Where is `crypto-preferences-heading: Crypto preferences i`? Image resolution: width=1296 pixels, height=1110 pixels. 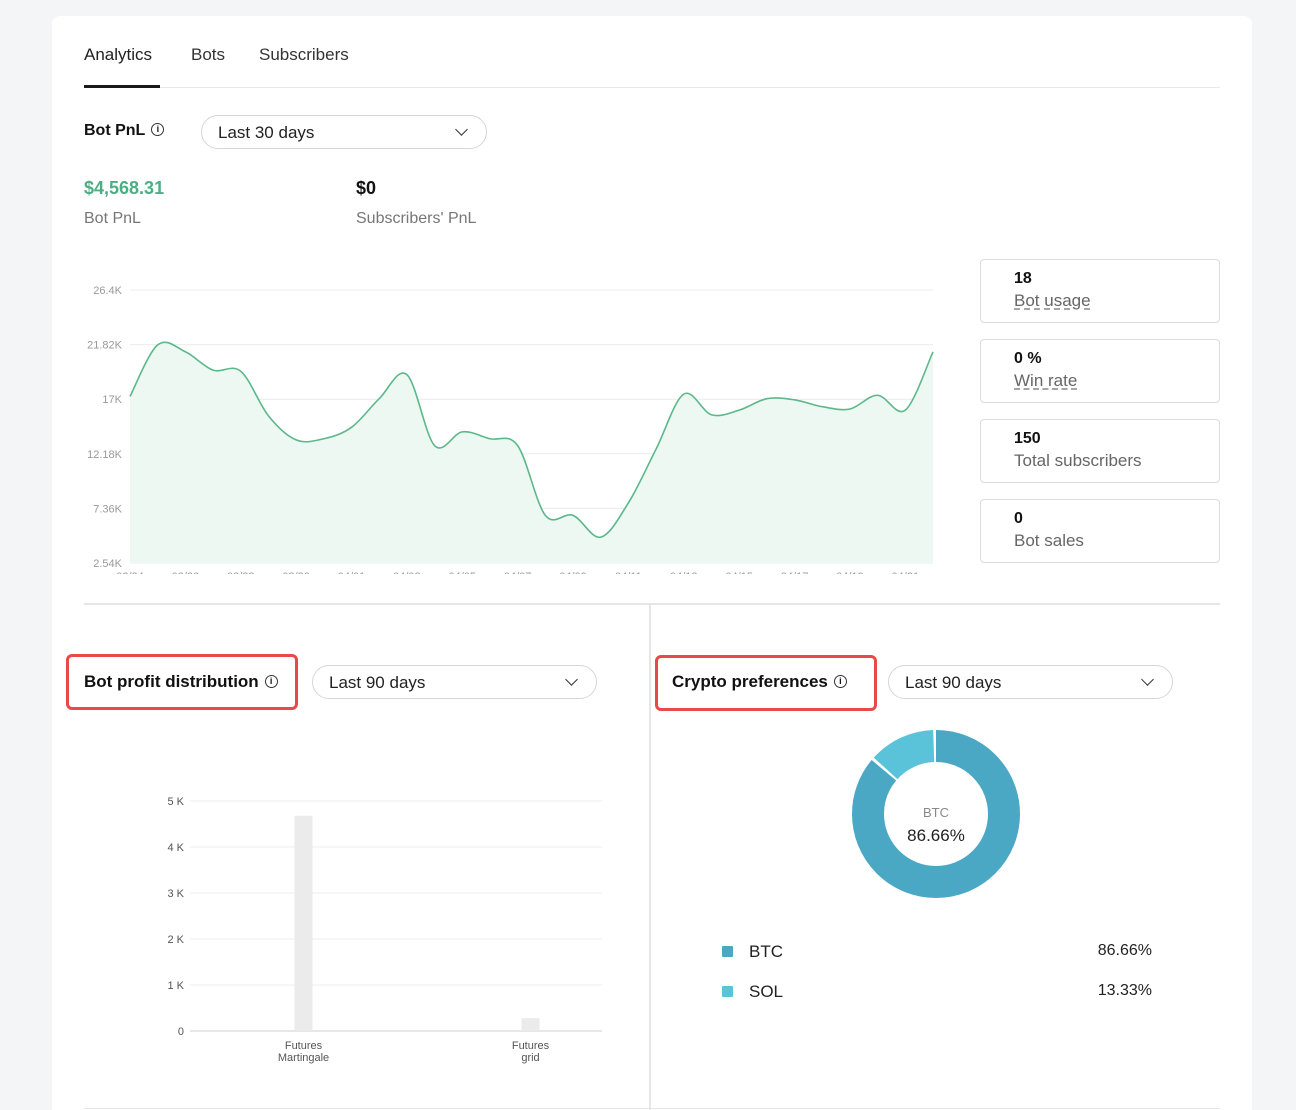
crypto-preferences-heading: Crypto preferences i is located at coordinates (759, 682).